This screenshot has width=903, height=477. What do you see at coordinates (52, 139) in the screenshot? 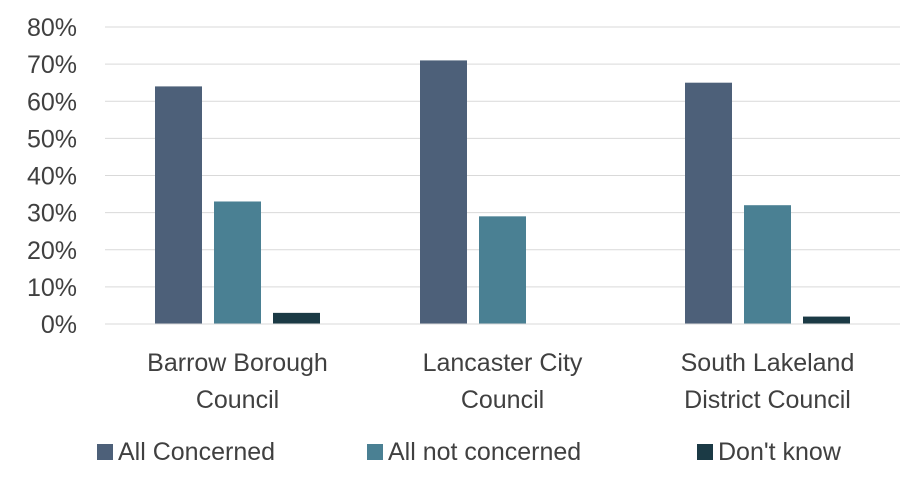
I see `y-tick-label: 50%` at bounding box center [52, 139].